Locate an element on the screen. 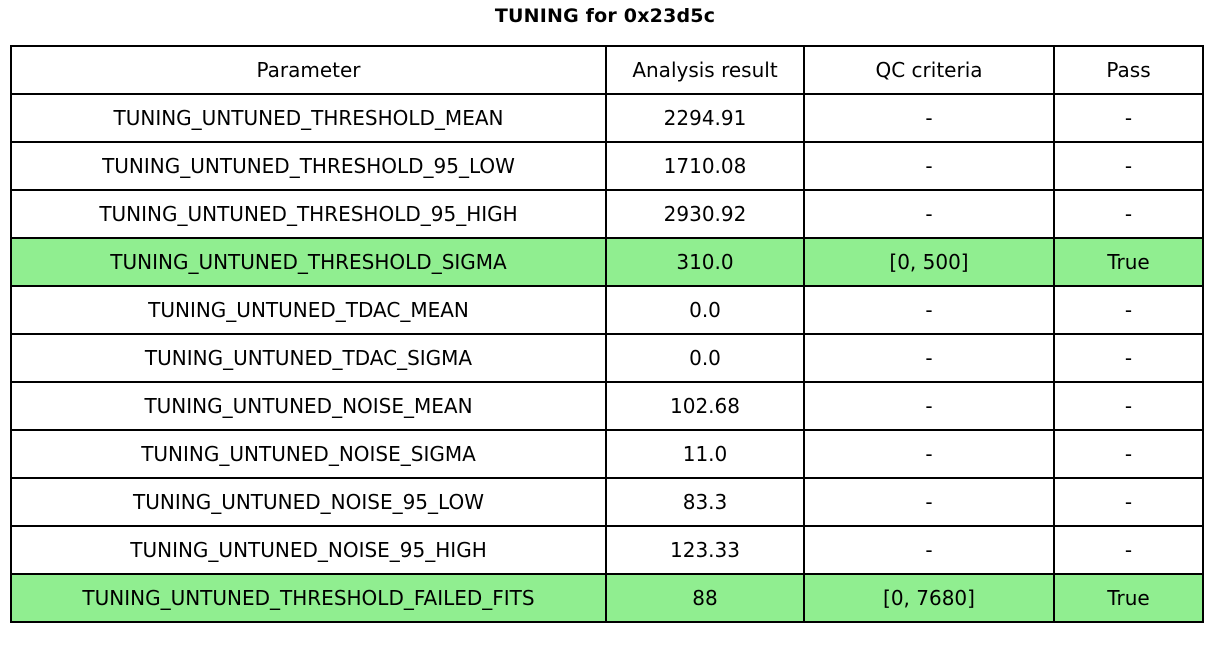  cell-parameter: TUNING_UNTUNED_THRESHOLD_95_LOW is located at coordinates (308, 166).